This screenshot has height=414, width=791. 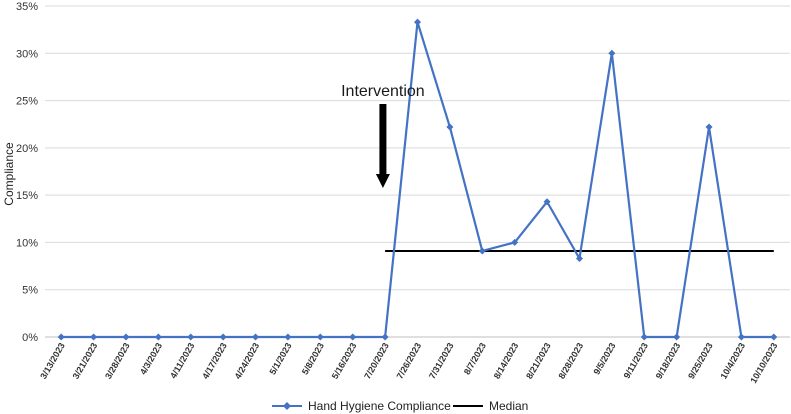 What do you see at coordinates (182, 360) in the screenshot?
I see `x-tick-label: 4/11/2023` at bounding box center [182, 360].